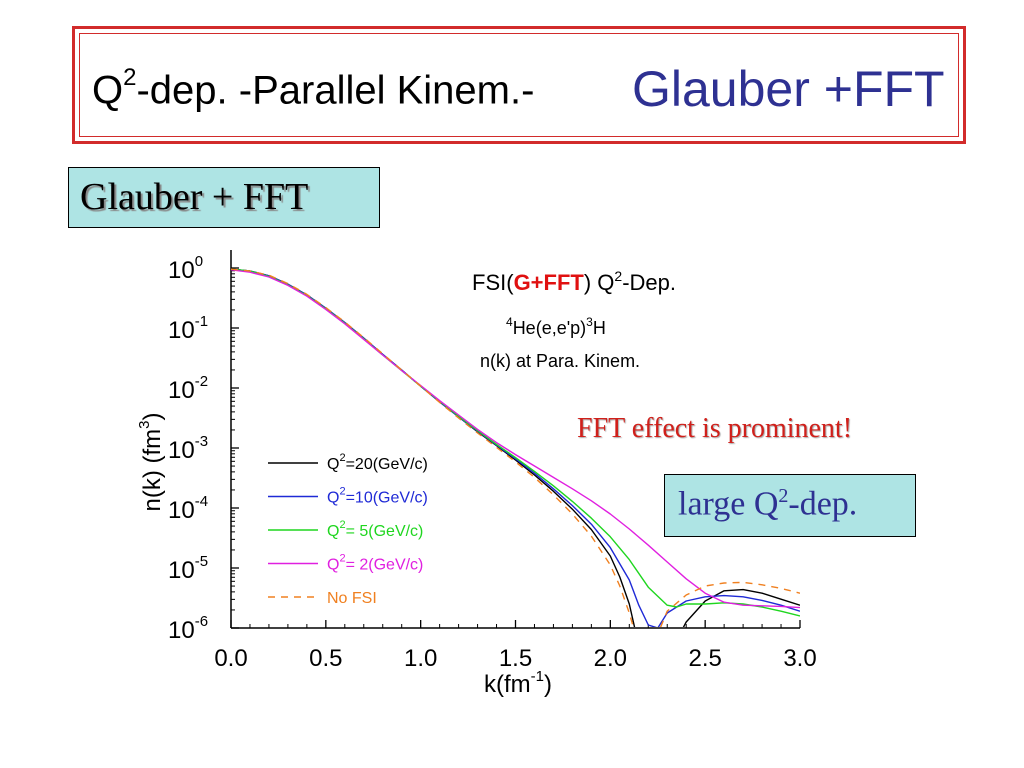 This screenshot has width=1024, height=768. What do you see at coordinates (375, 529) in the screenshot?
I see `legend-label-2: Q2= 5(GeV/c)` at bounding box center [375, 529].